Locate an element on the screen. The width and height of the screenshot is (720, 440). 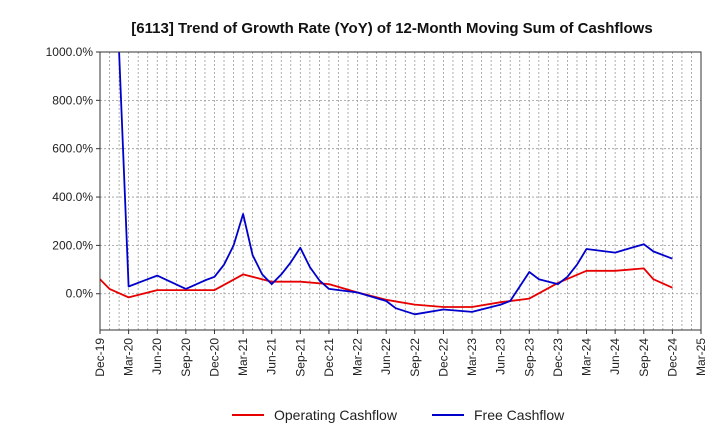
legend: Operating Cashflow Free Cashflow is located at coordinates (398, 415).